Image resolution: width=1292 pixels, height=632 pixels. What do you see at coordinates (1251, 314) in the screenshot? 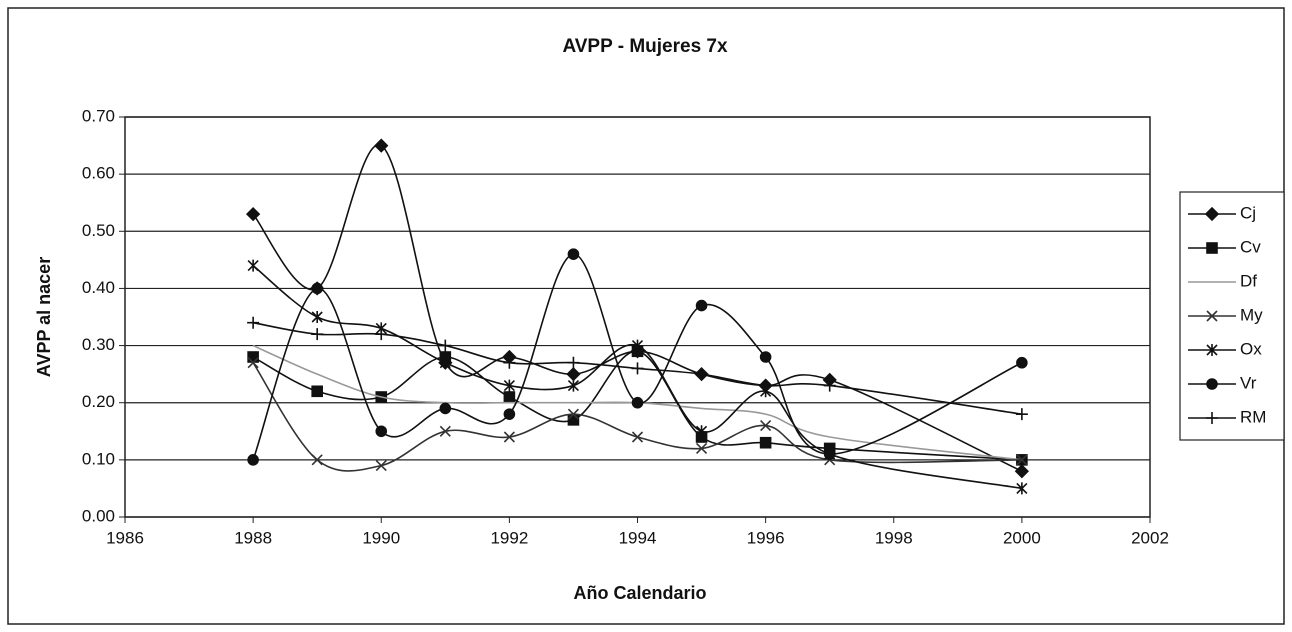
I see `legend-label: My` at bounding box center [1251, 314].